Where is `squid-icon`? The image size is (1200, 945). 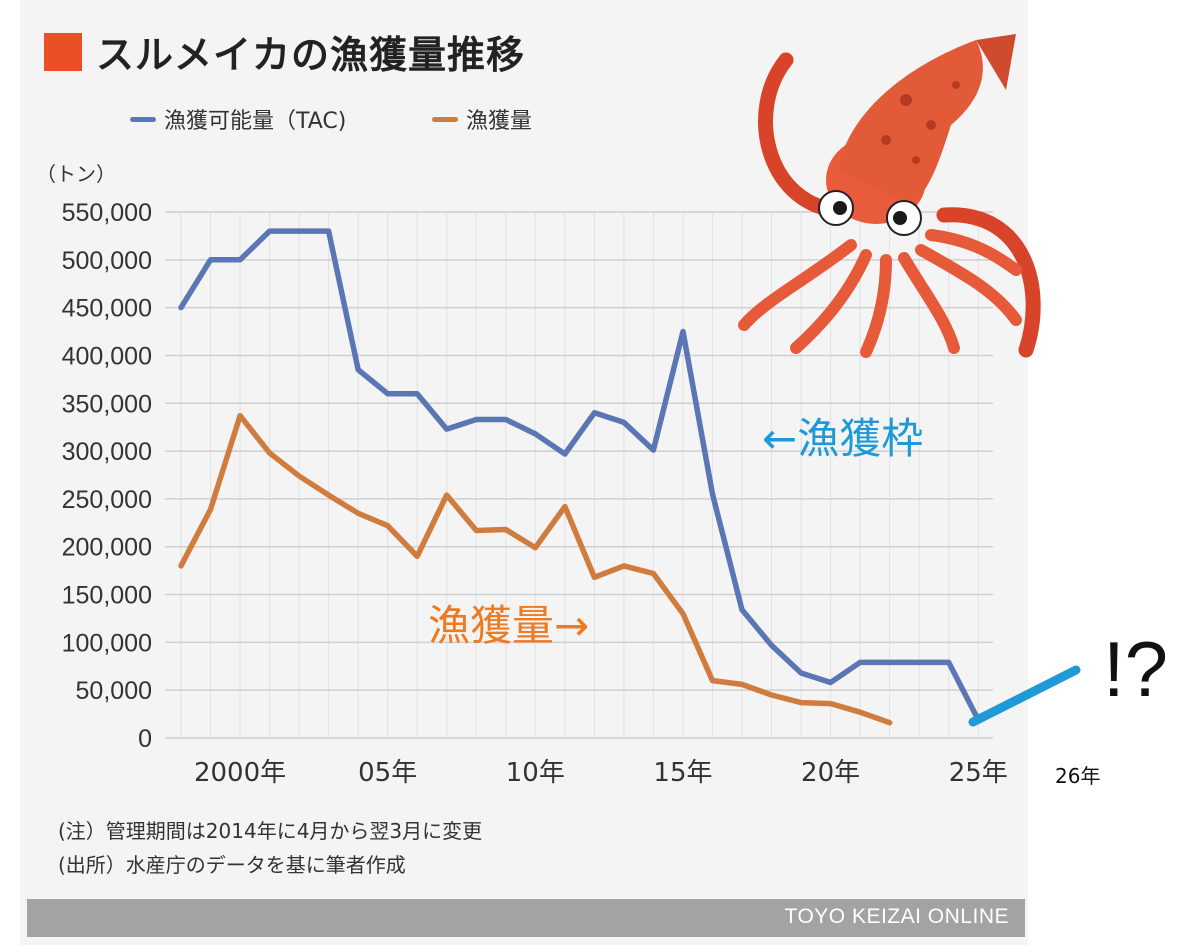 squid-icon is located at coordinates (889, 196).